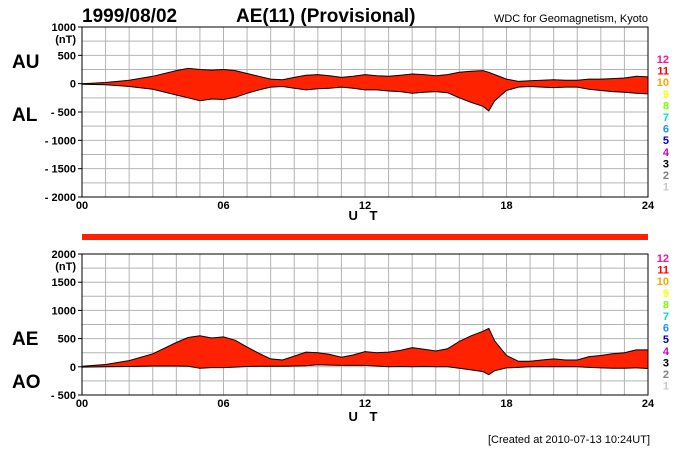 The width and height of the screenshot is (700, 450). I want to click on series-line-ao, so click(365, 370).